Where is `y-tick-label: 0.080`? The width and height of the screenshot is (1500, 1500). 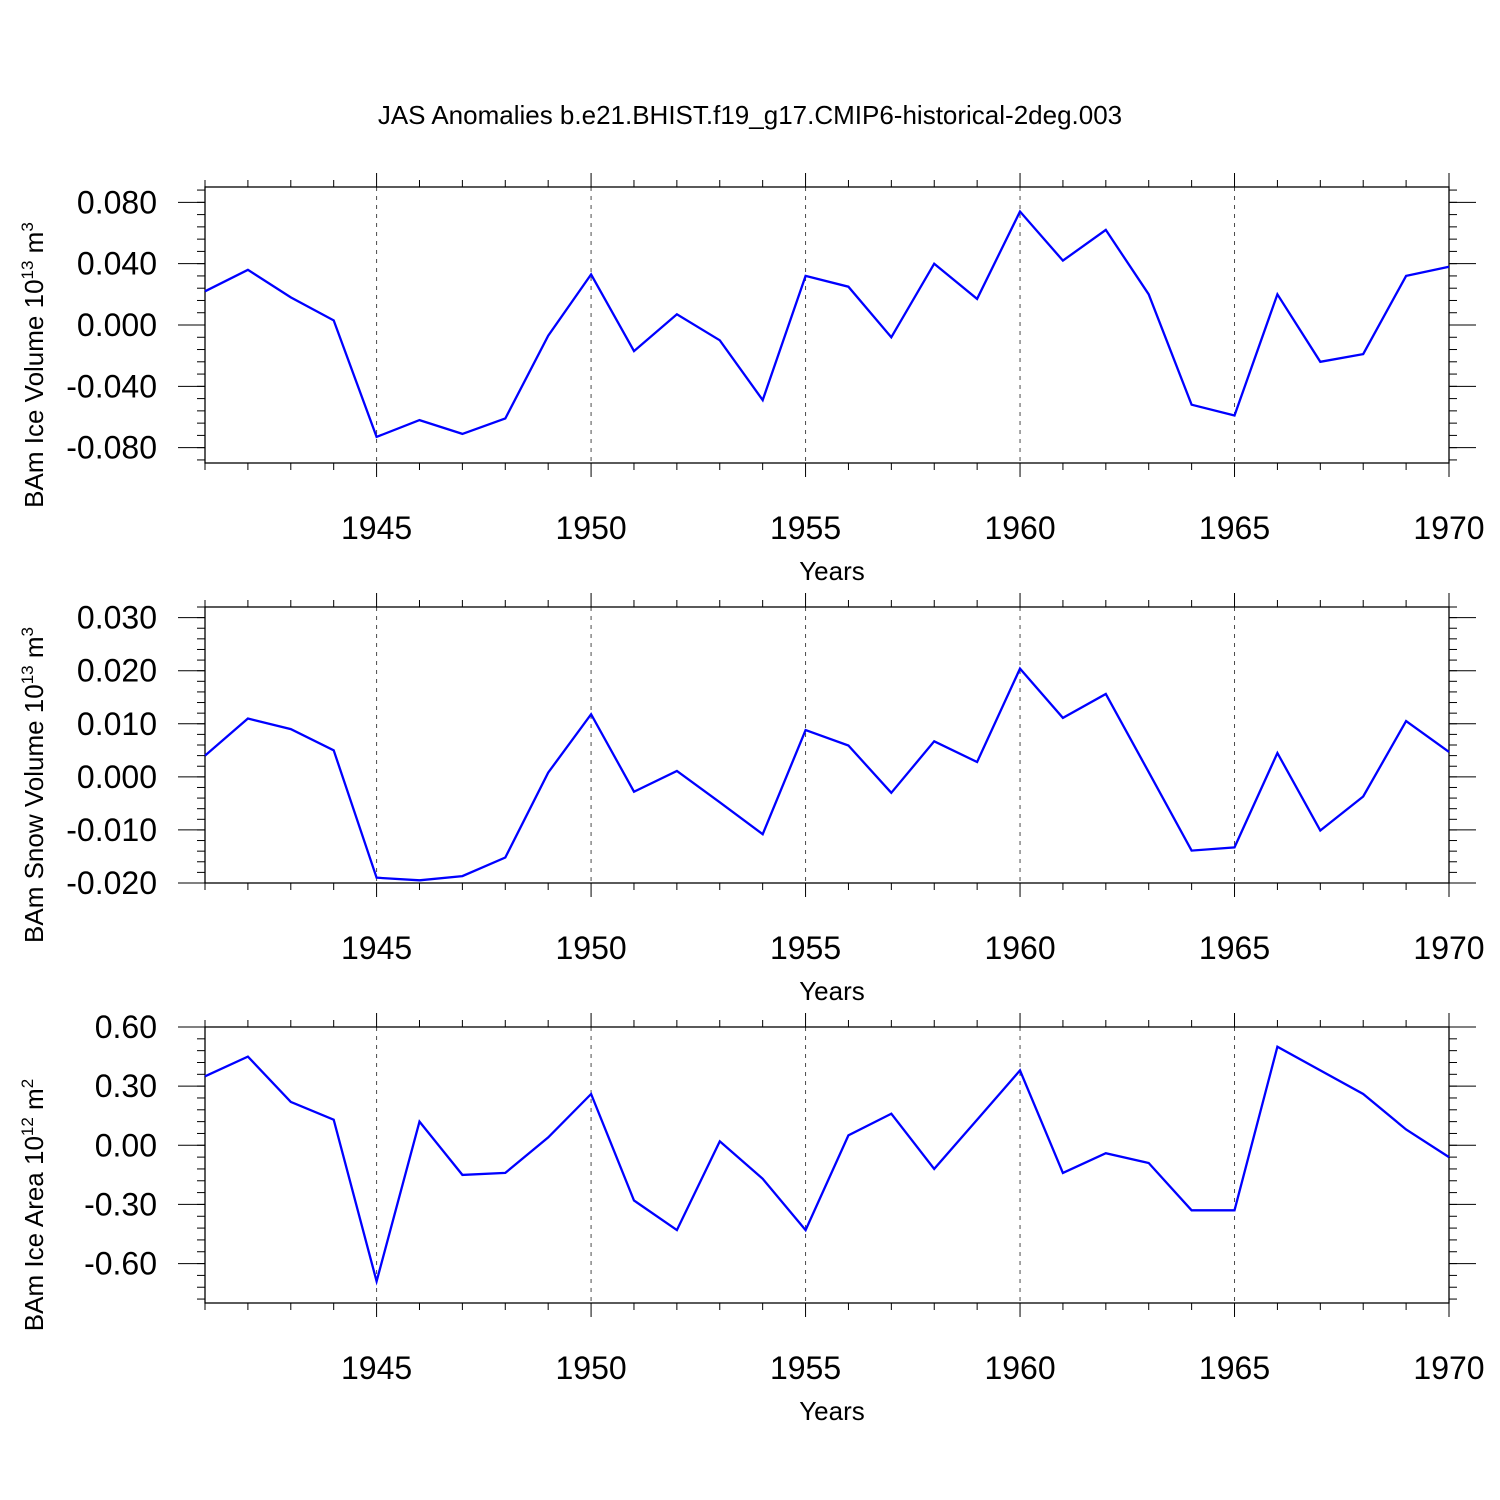
y-tick-label: 0.080 is located at coordinates (117, 202).